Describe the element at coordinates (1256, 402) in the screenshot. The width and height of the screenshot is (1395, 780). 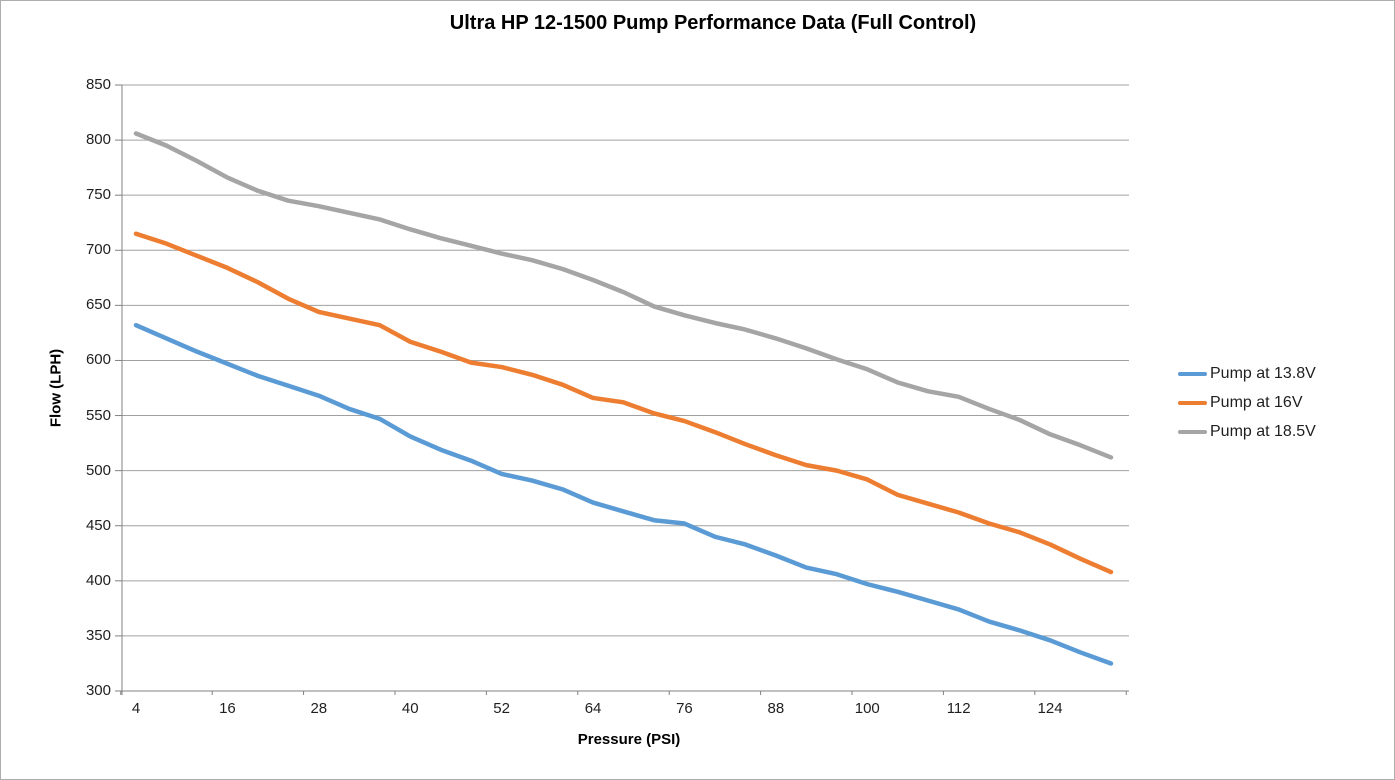
I see `legend-label: Pump at 16V` at that location.